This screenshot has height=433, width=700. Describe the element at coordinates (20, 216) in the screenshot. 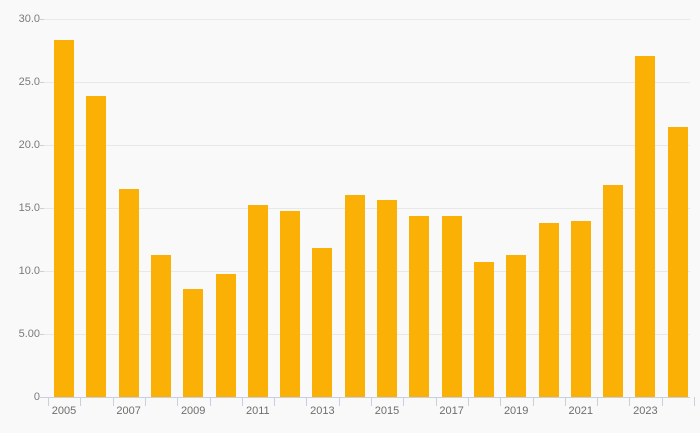

I see `y-axis: 30.0 25.0 20.0 15.0 10.0 5.00 0` at that location.